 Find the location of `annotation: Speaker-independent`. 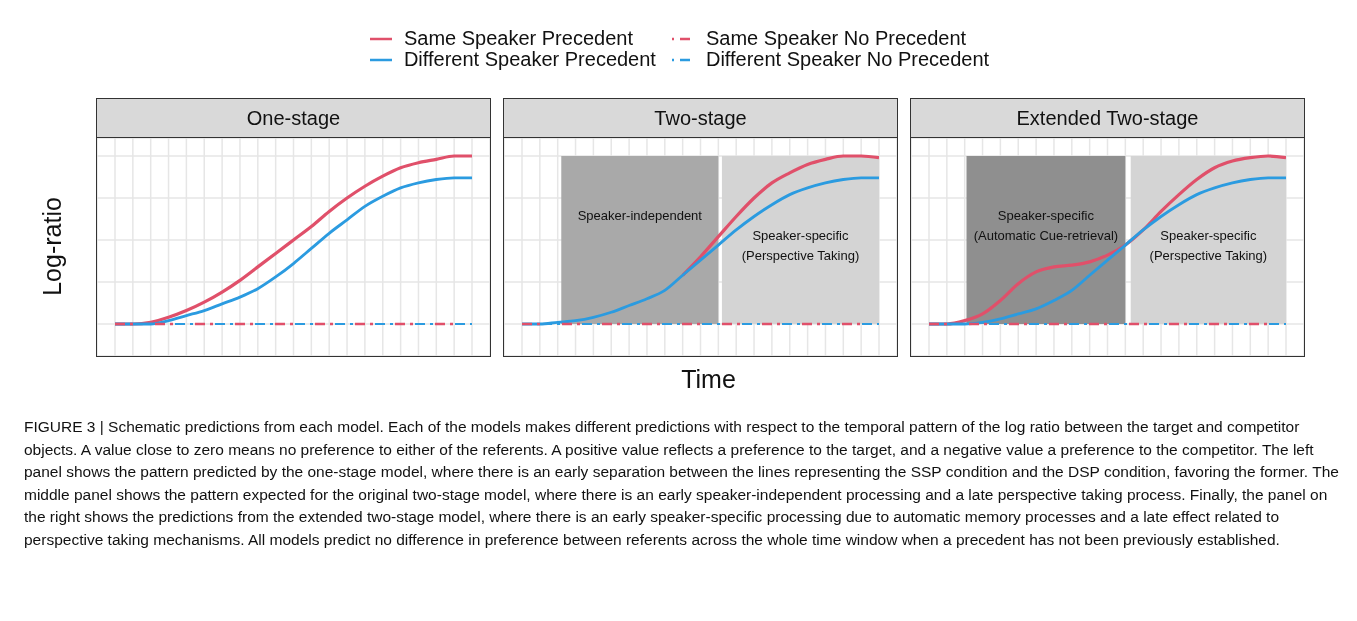

annotation: Speaker-independent is located at coordinates (640, 215).